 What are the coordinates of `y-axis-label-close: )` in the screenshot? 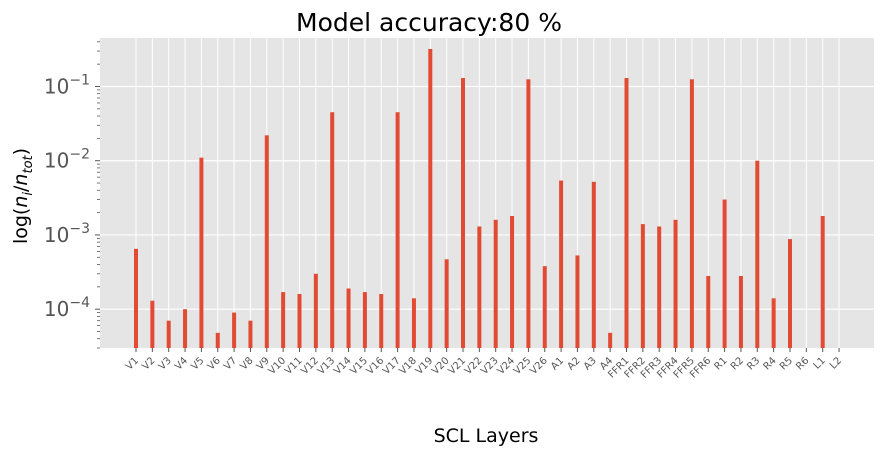 It's located at (21, 151).